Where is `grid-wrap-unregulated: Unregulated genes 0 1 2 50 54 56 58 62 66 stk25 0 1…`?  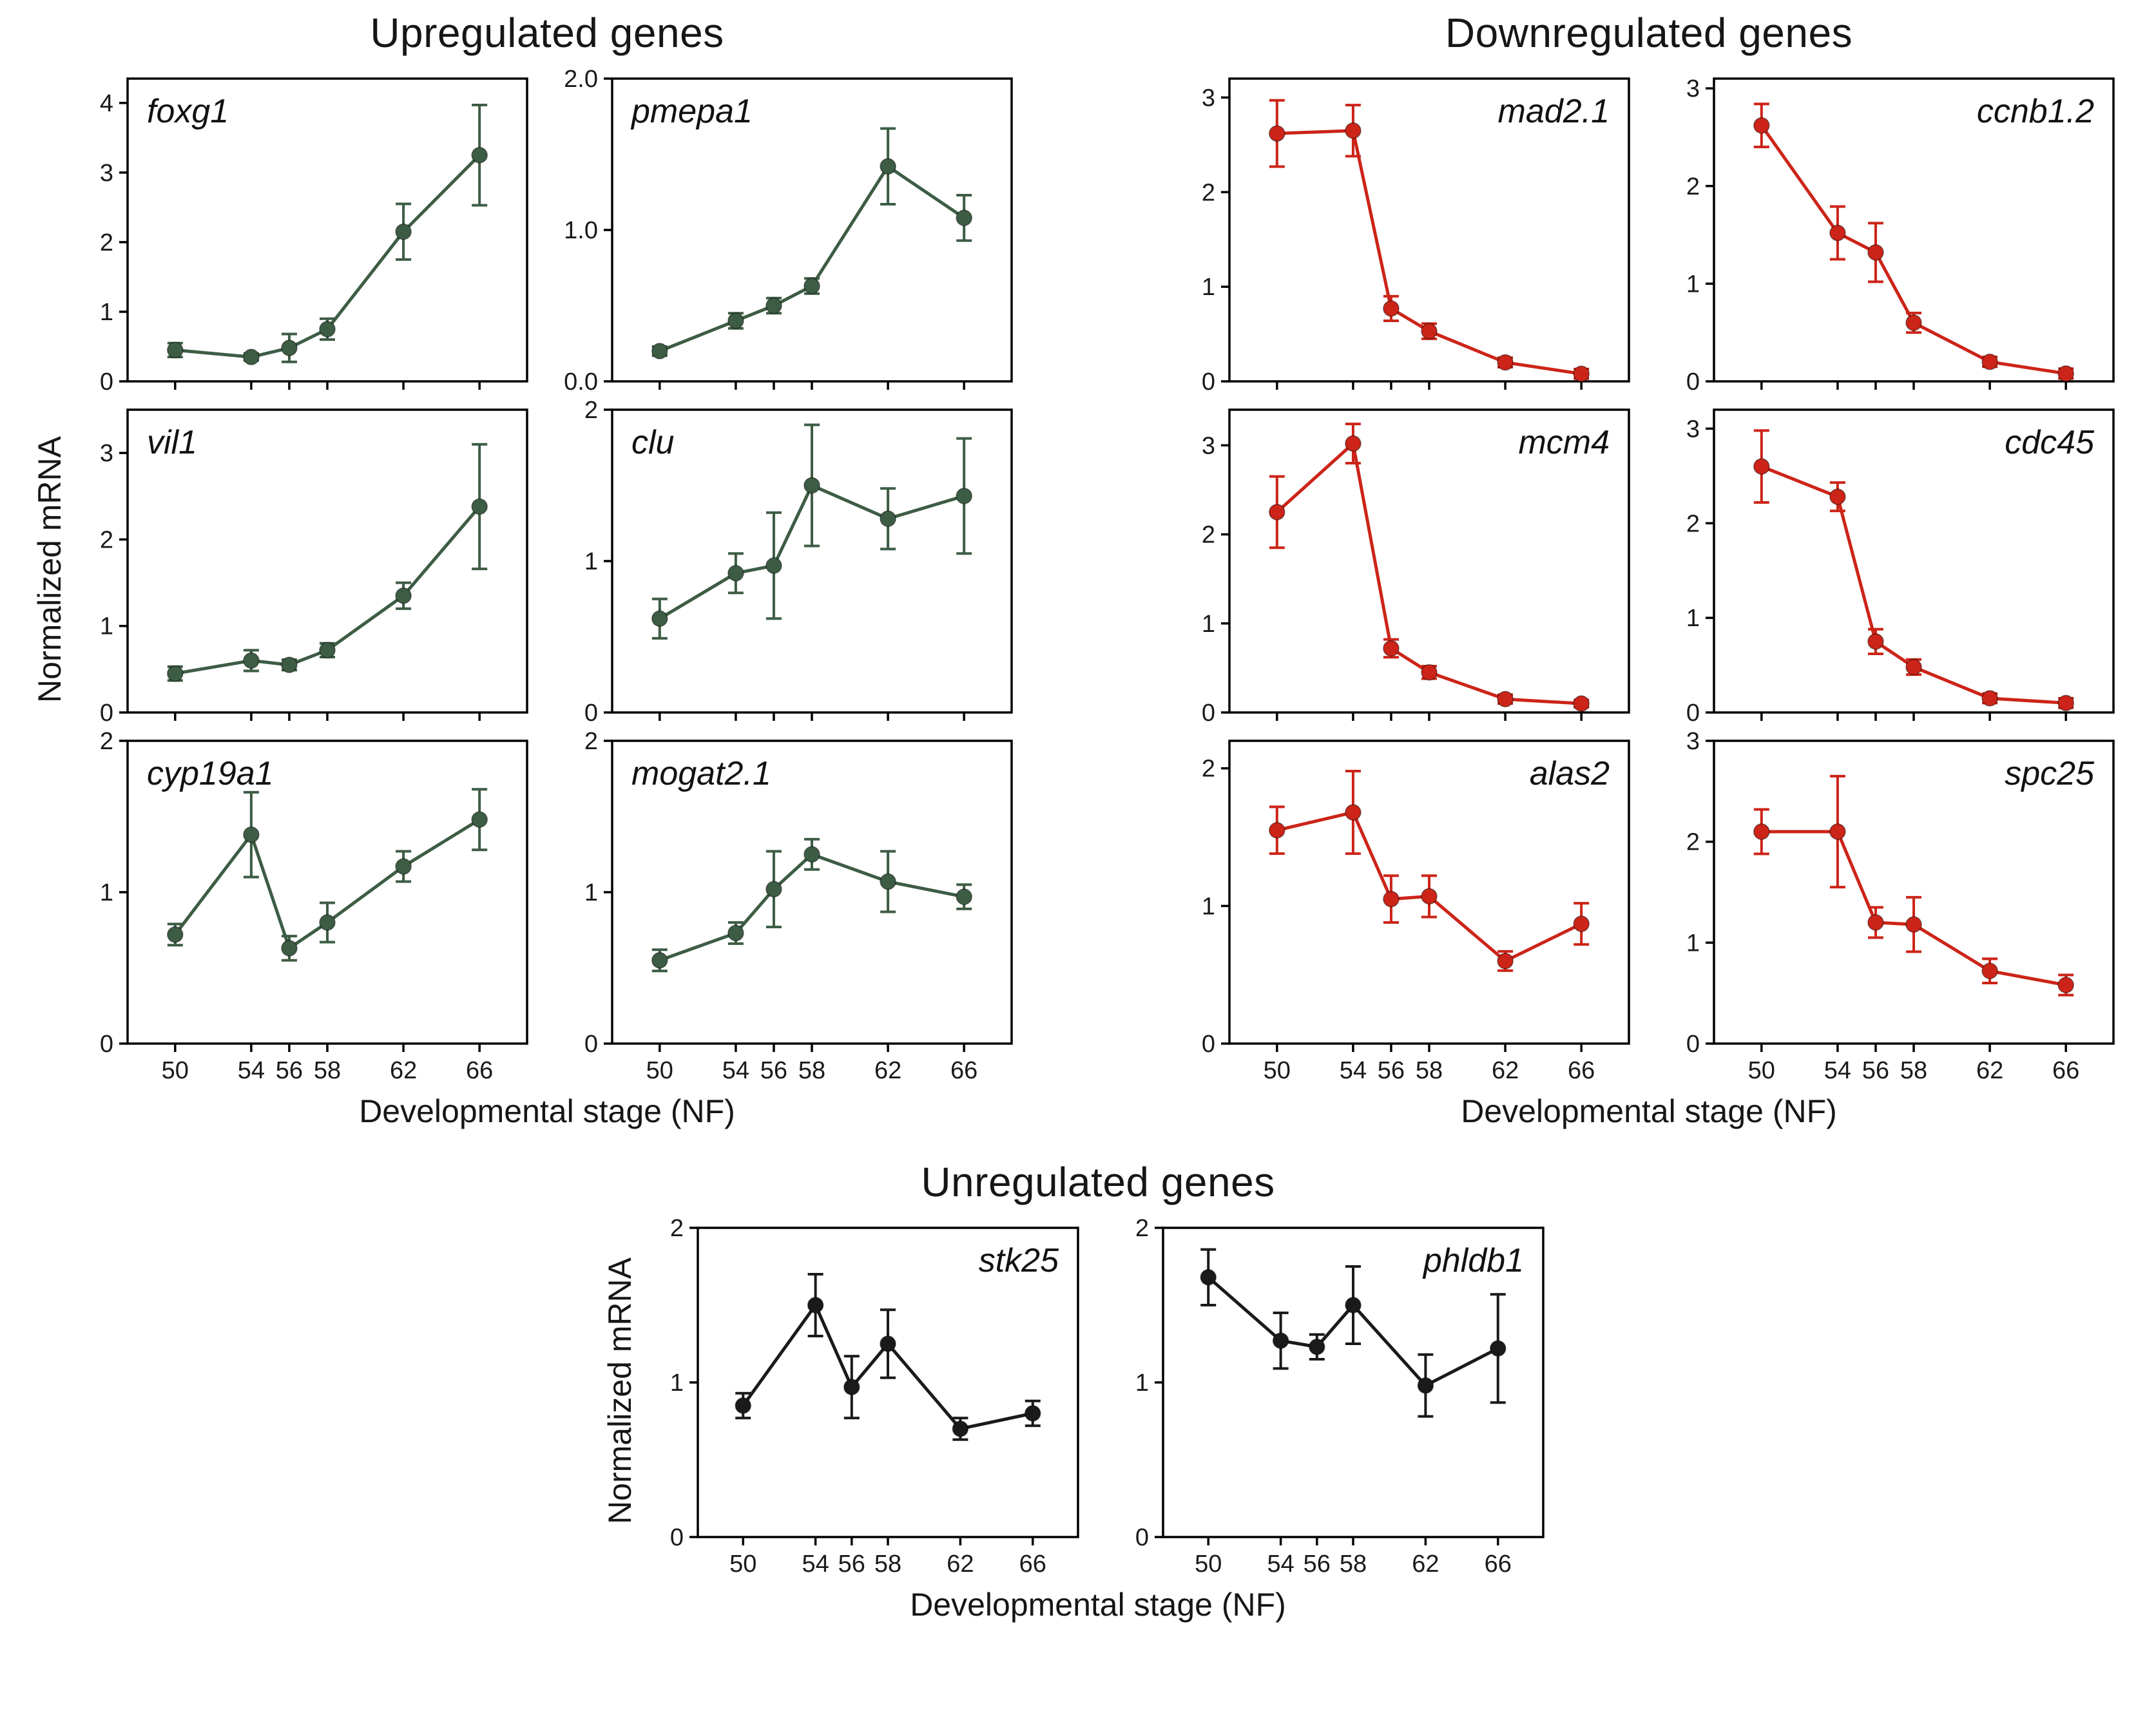 grid-wrap-unregulated: Unregulated genes 0 1 2 50 54 56 58 62 66 stk25 0 1… is located at coordinates (1098, 1390).